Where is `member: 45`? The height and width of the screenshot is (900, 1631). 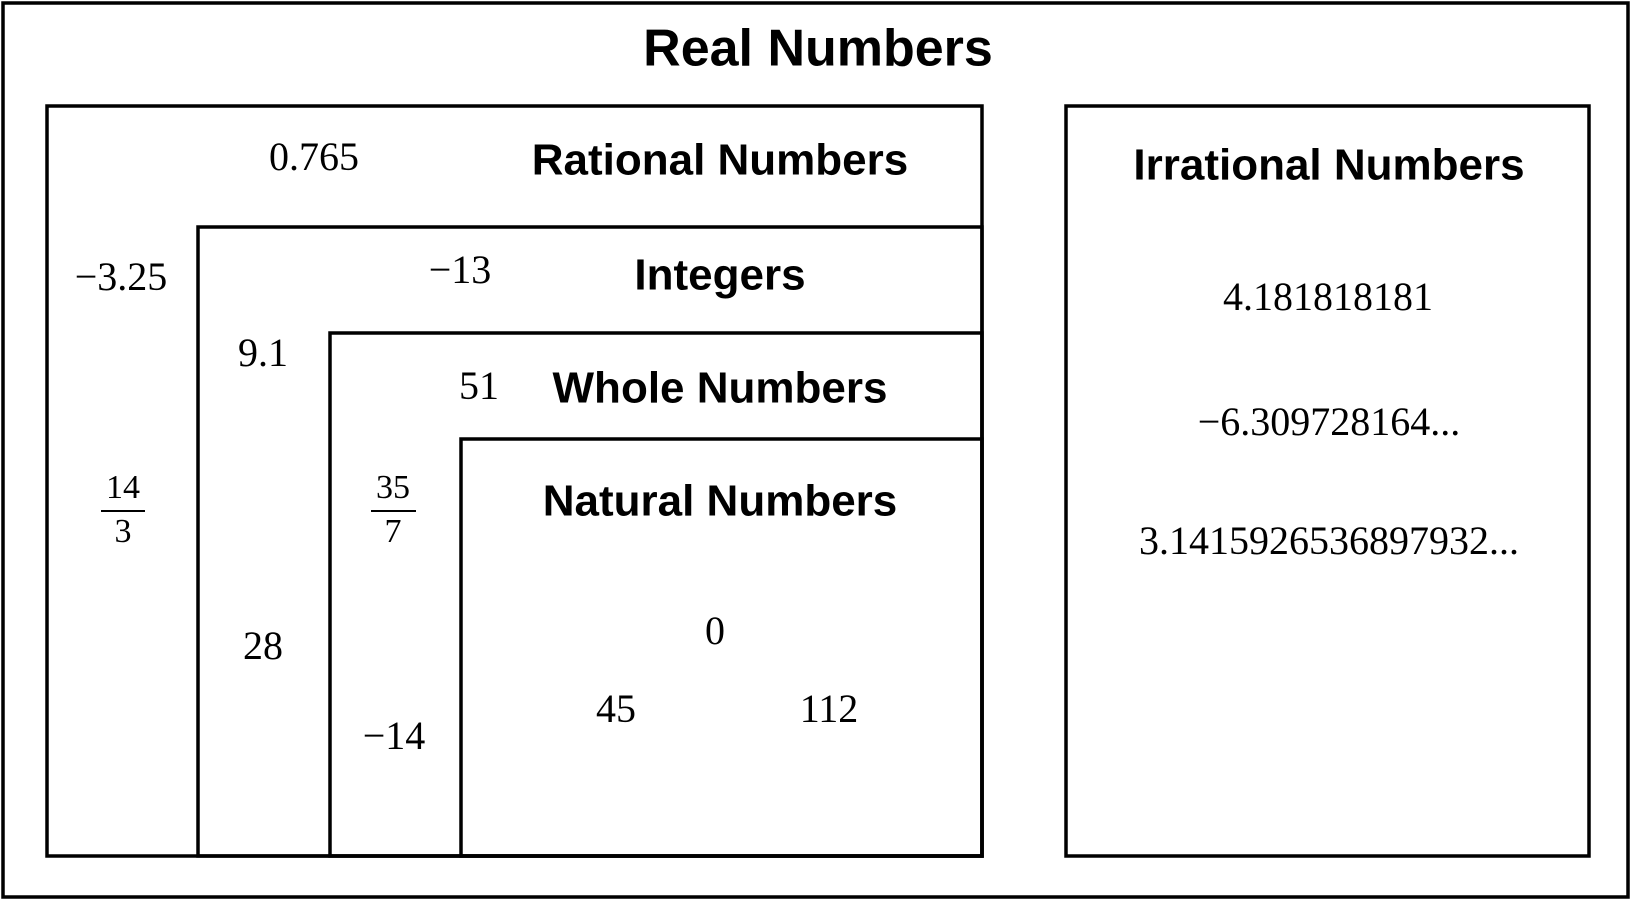 member: 45 is located at coordinates (616, 708).